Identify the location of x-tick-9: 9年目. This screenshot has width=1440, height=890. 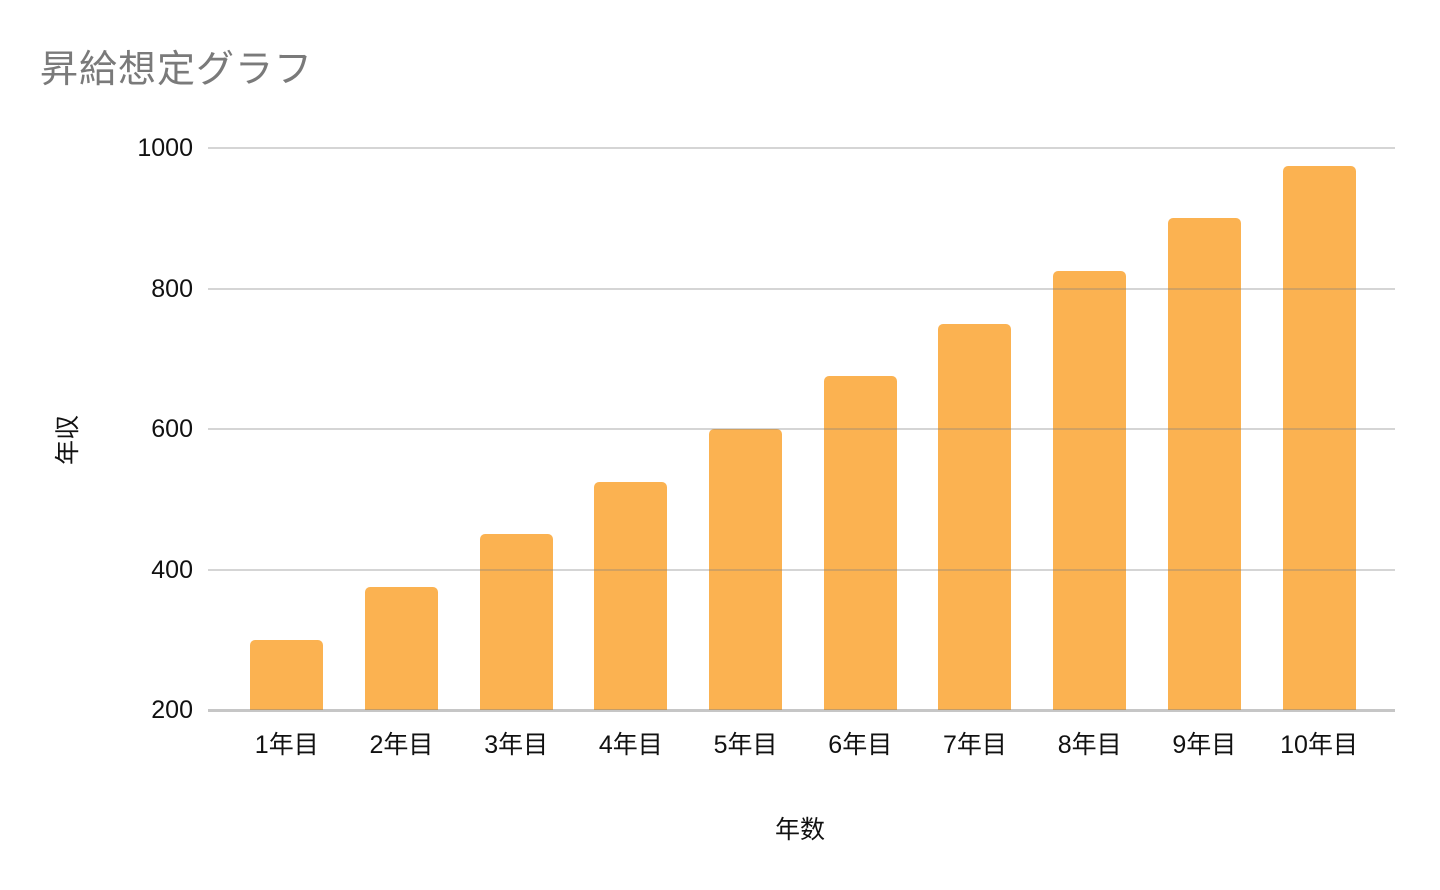
(1204, 745).